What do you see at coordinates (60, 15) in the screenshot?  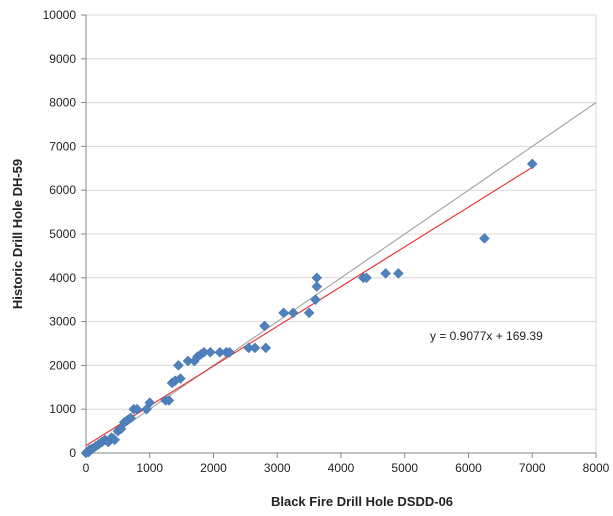 I see `y-tick-label: 10000` at bounding box center [60, 15].